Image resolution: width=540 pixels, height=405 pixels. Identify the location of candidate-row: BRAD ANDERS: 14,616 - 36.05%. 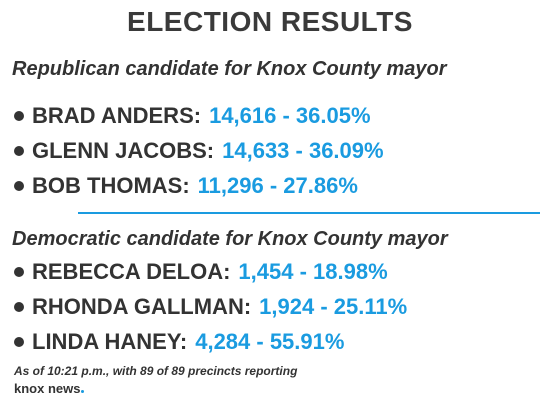
(191, 116).